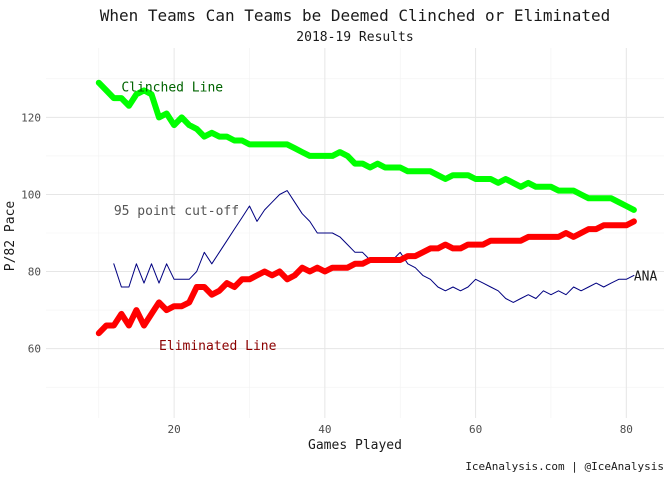 This screenshot has width=672, height=480. What do you see at coordinates (34, 272) in the screenshot?
I see `y-tick-label: 80` at bounding box center [34, 272].